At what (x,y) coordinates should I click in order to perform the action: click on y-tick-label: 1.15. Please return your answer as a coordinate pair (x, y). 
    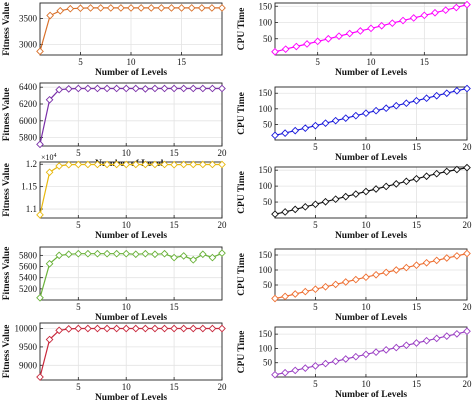
    Looking at the image, I should click on (29, 187).